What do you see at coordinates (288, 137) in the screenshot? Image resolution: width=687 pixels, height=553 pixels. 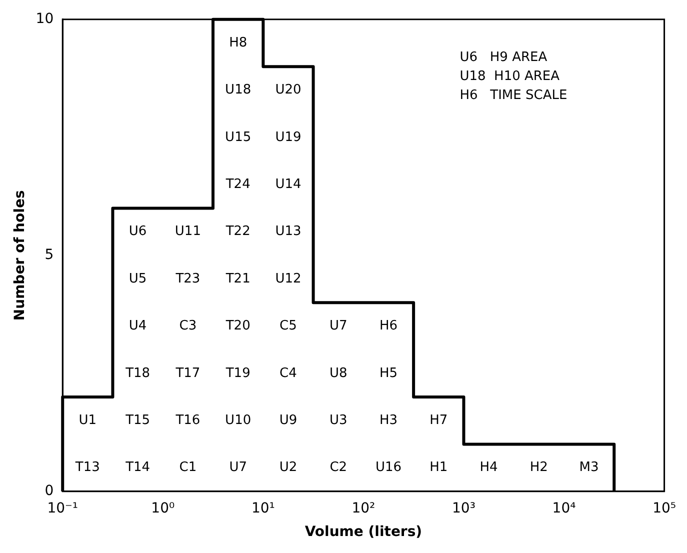 I see `annotation: U19` at bounding box center [288, 137].